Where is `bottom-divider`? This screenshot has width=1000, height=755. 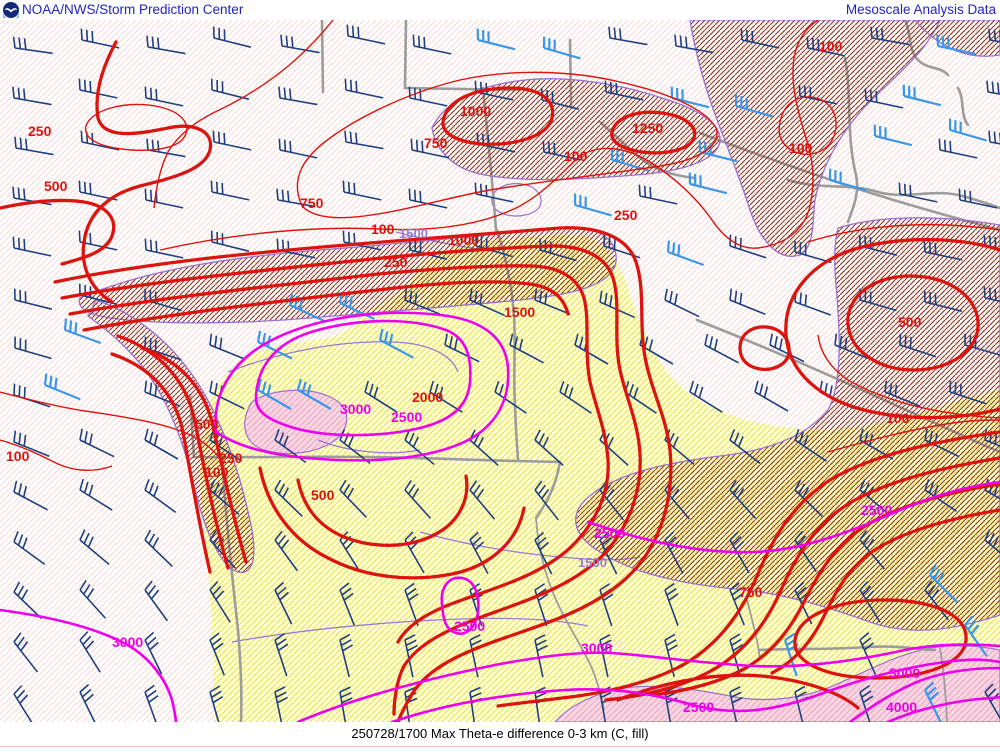
bottom-divider is located at coordinates (500, 746).